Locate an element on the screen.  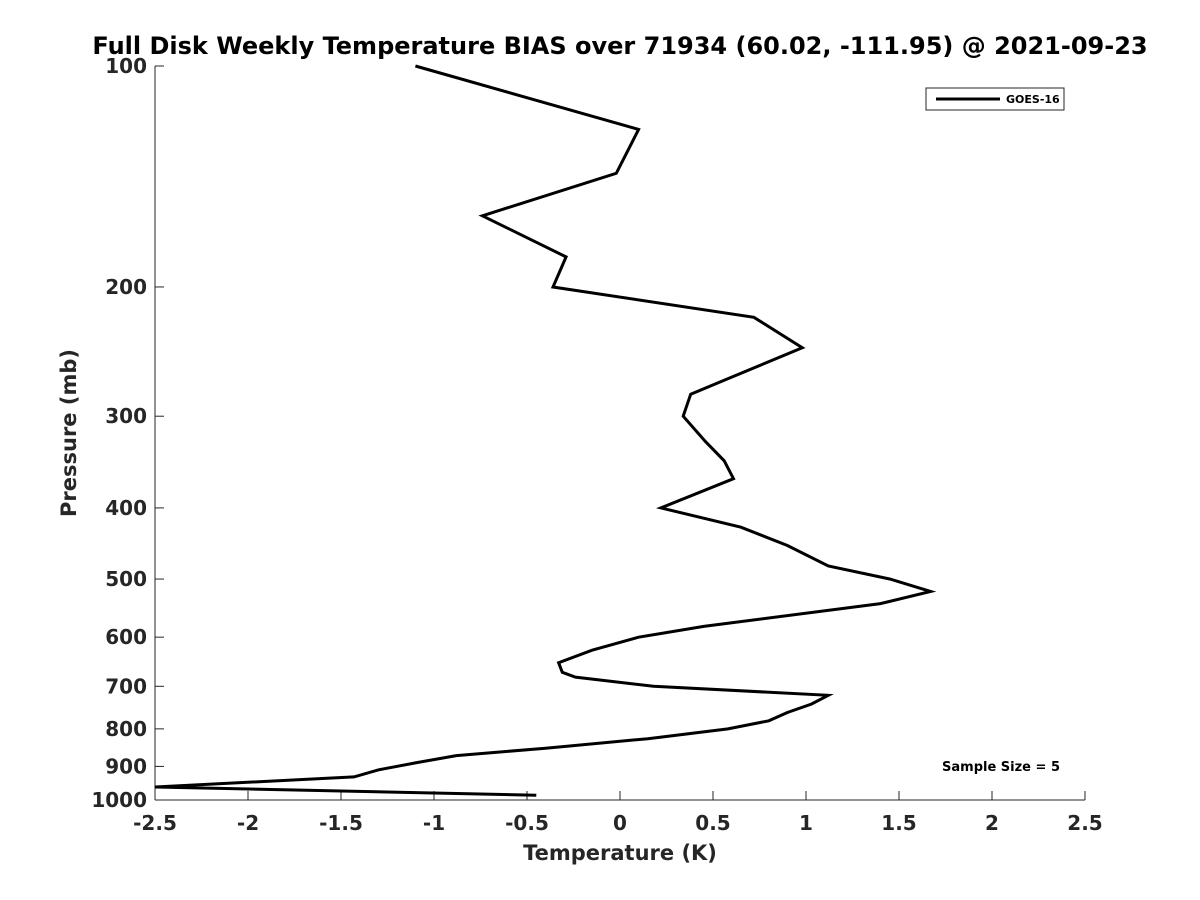
y-axis-label: Pressure (mb) is located at coordinates (69, 433).